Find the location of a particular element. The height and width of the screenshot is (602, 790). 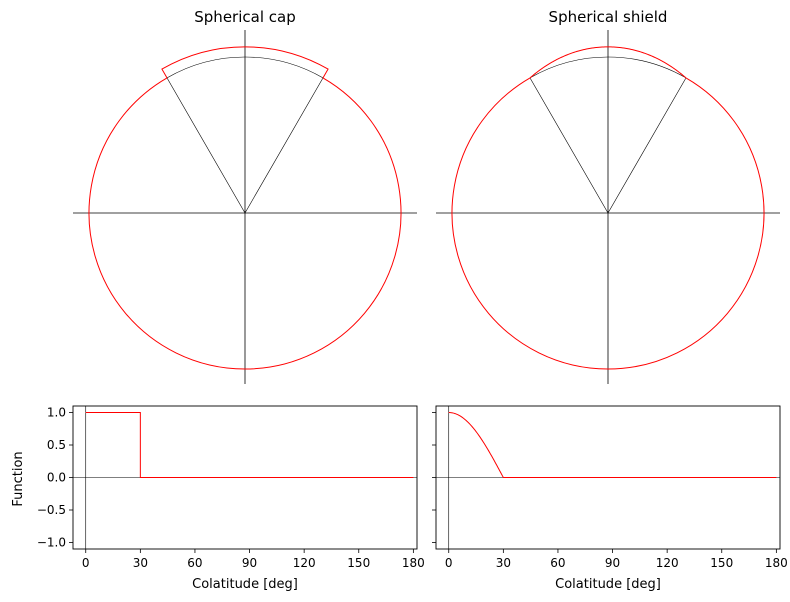

cap-function-xlabel: Colatitude [deg] is located at coordinates (245, 584).